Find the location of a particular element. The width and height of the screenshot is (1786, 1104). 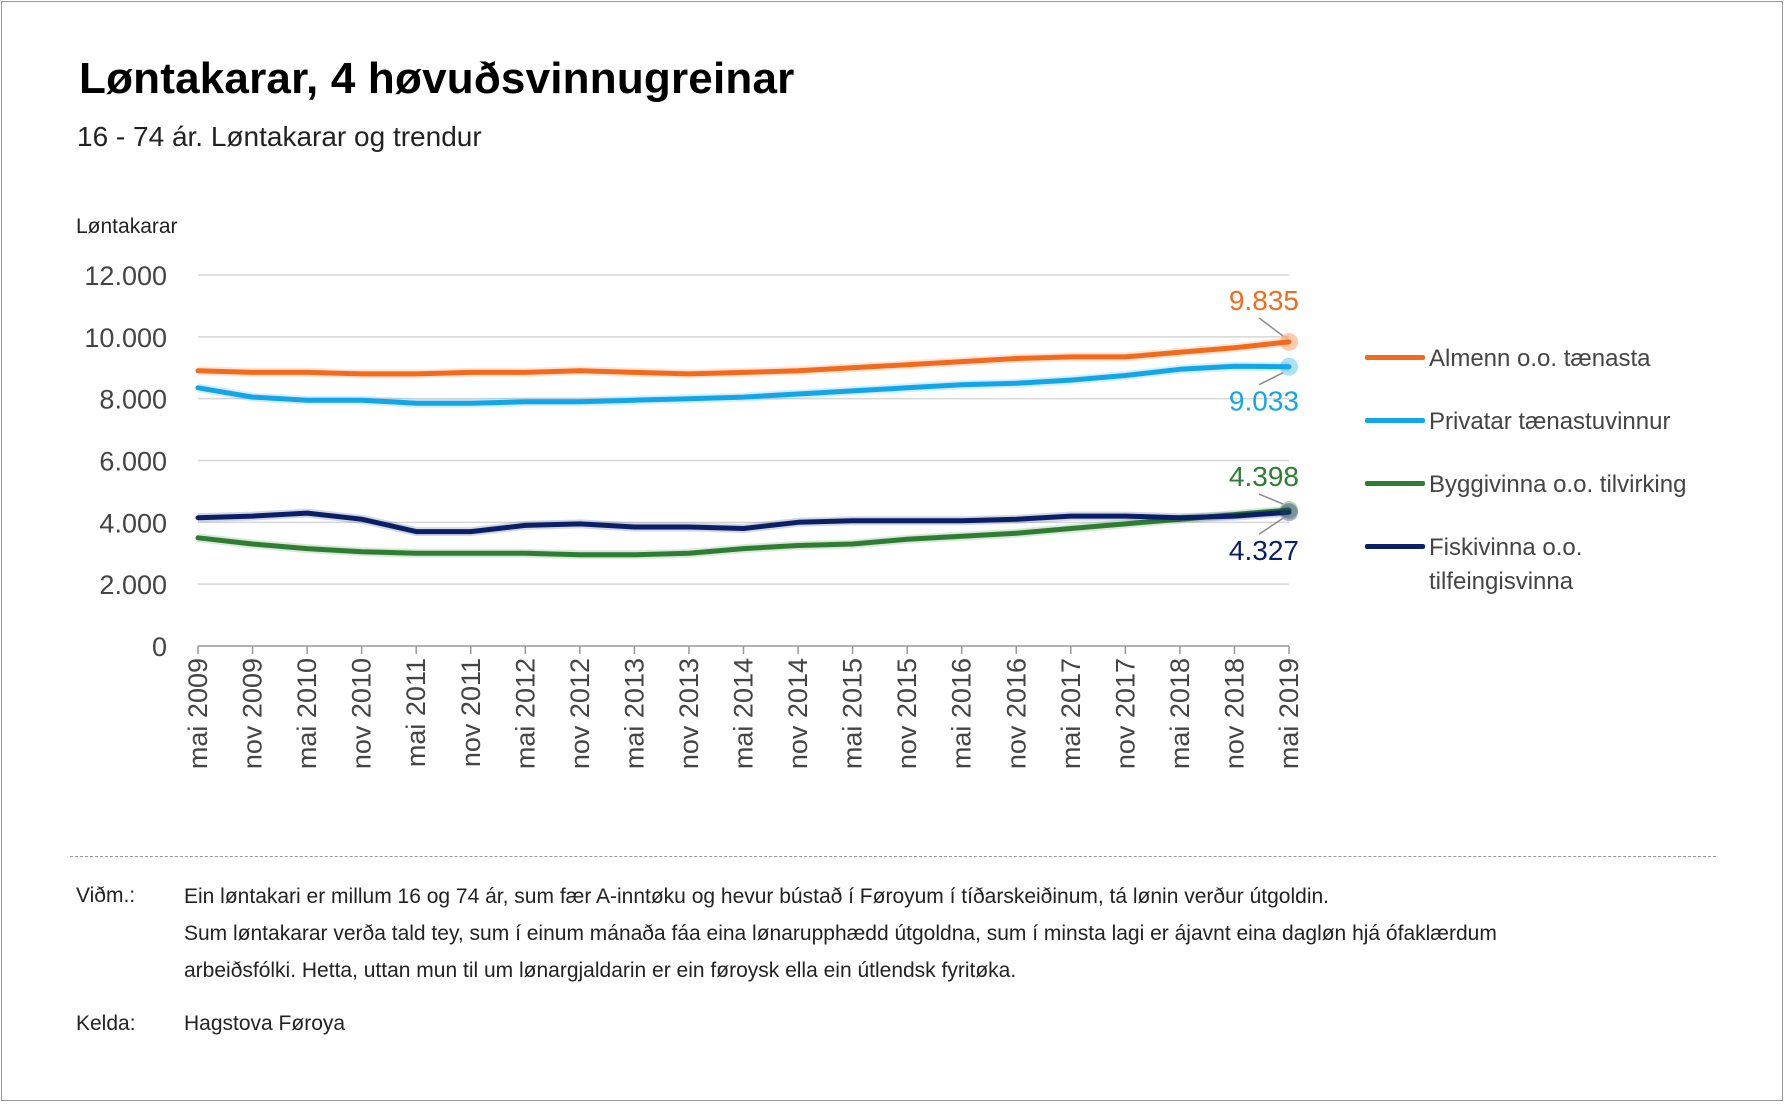

x-tick-label: mai 2018 is located at coordinates (1180, 713).